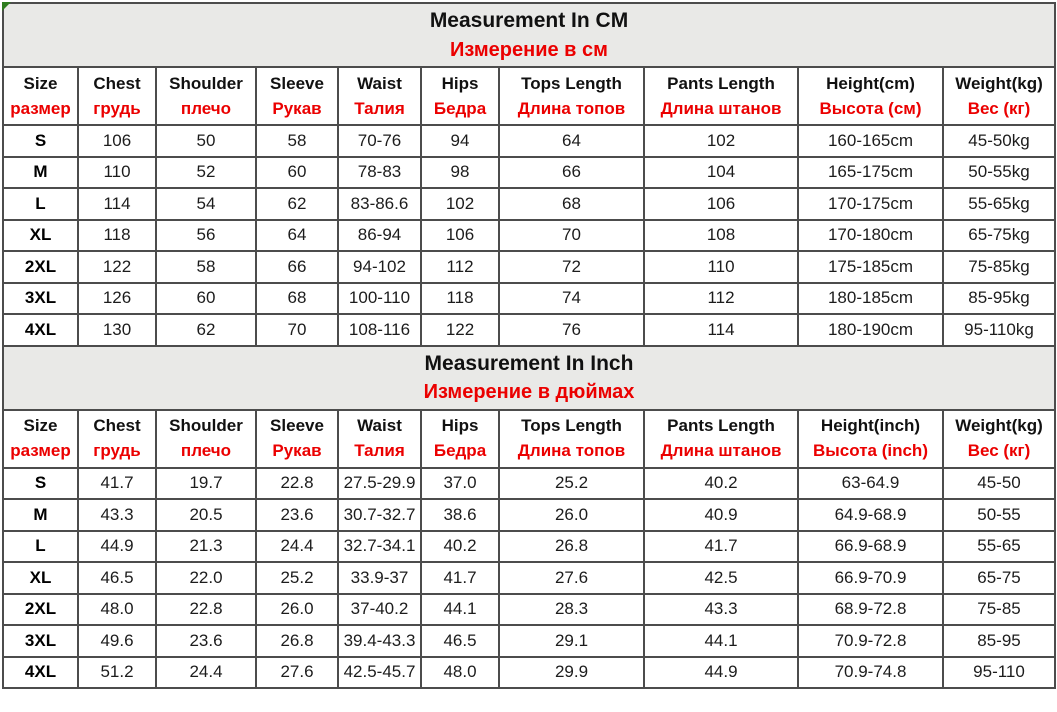 This screenshot has height=712, width=1057. Describe the element at coordinates (206, 108) in the screenshot. I see `column-header-ru: плечо` at that location.